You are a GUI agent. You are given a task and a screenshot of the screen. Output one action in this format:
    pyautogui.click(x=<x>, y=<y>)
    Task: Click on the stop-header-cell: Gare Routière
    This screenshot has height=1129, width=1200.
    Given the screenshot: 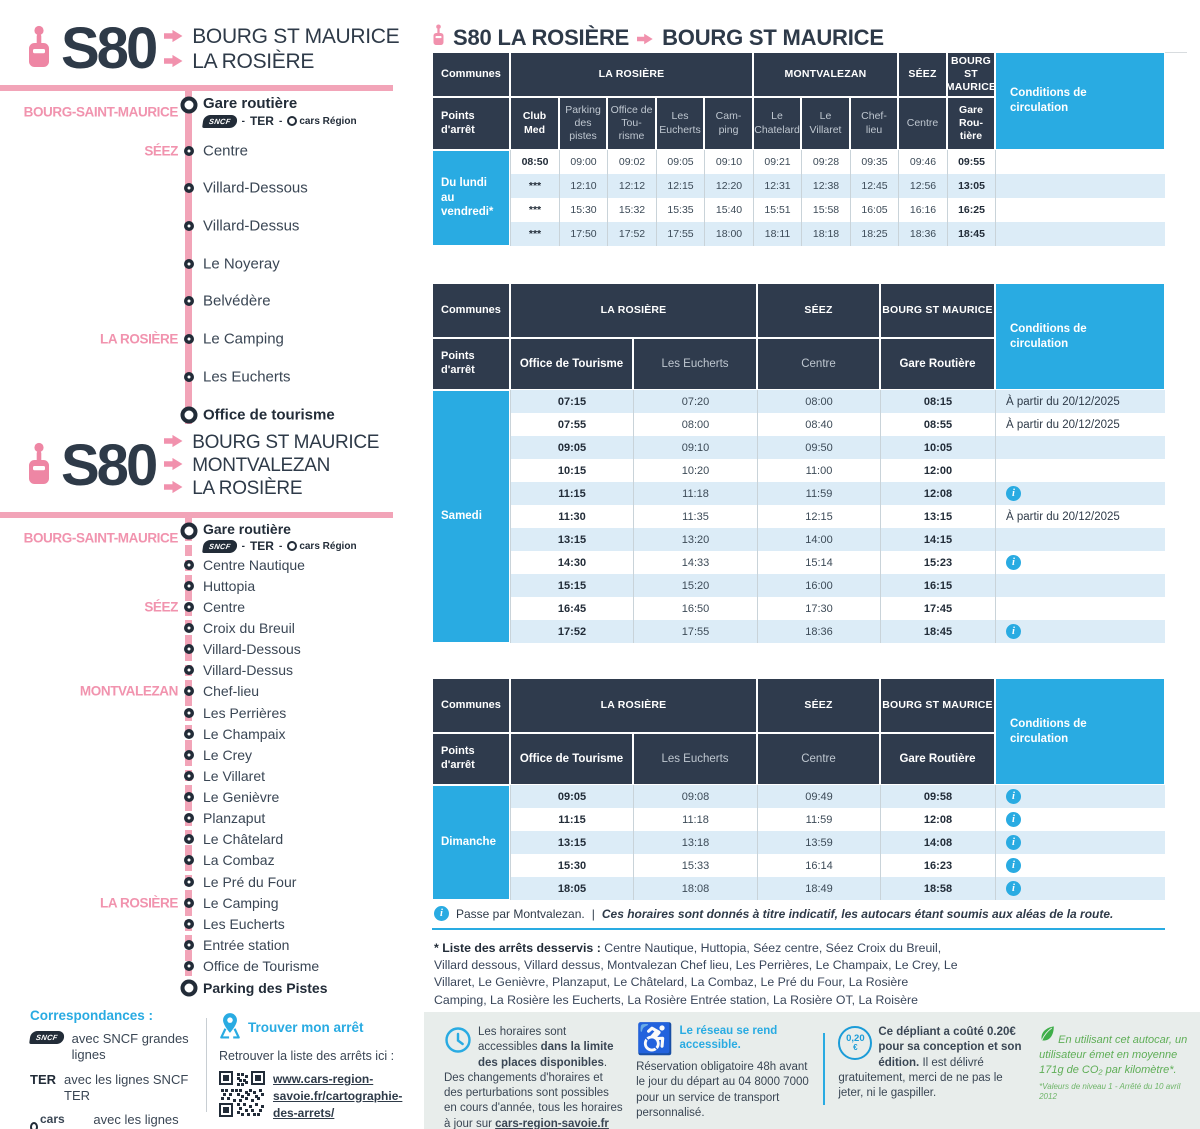 What is the action you would take?
    pyautogui.click(x=937, y=759)
    